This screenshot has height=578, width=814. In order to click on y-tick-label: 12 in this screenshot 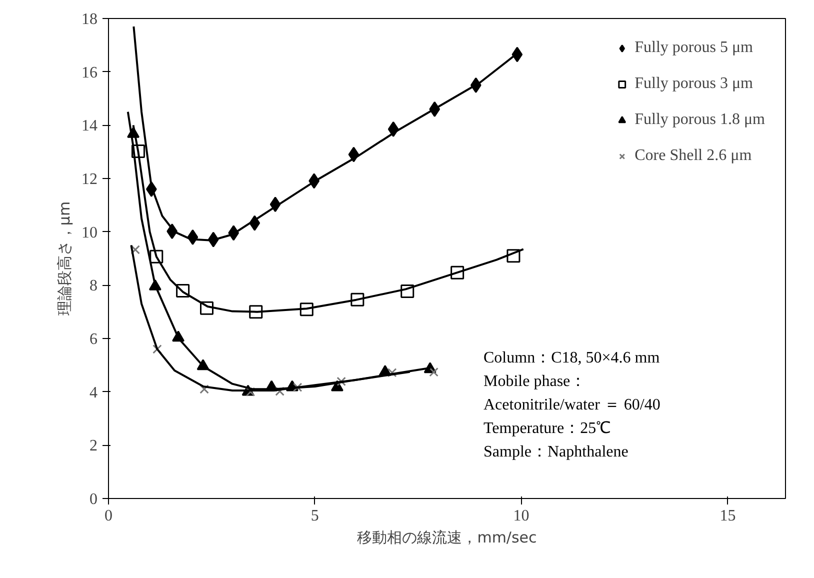, I will do `click(90, 179)`.